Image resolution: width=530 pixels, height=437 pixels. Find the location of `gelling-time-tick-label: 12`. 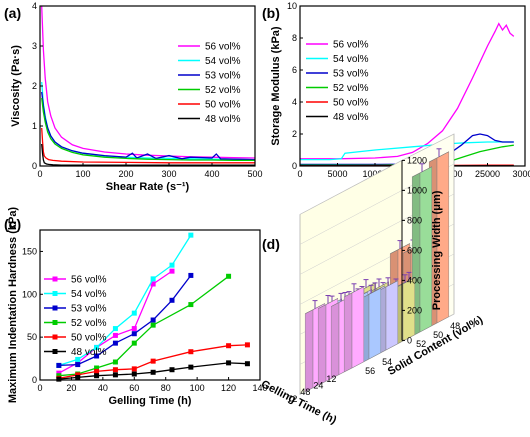

gelling-time-tick-label: 12 is located at coordinates (331, 379).